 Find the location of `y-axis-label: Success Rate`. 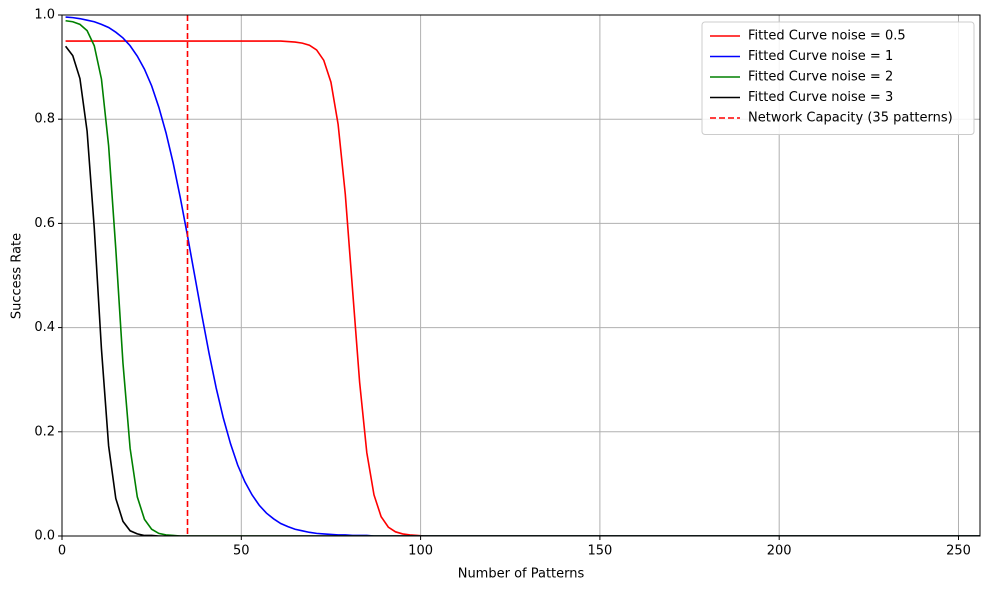

y-axis-label: Success Rate is located at coordinates (17, 276).